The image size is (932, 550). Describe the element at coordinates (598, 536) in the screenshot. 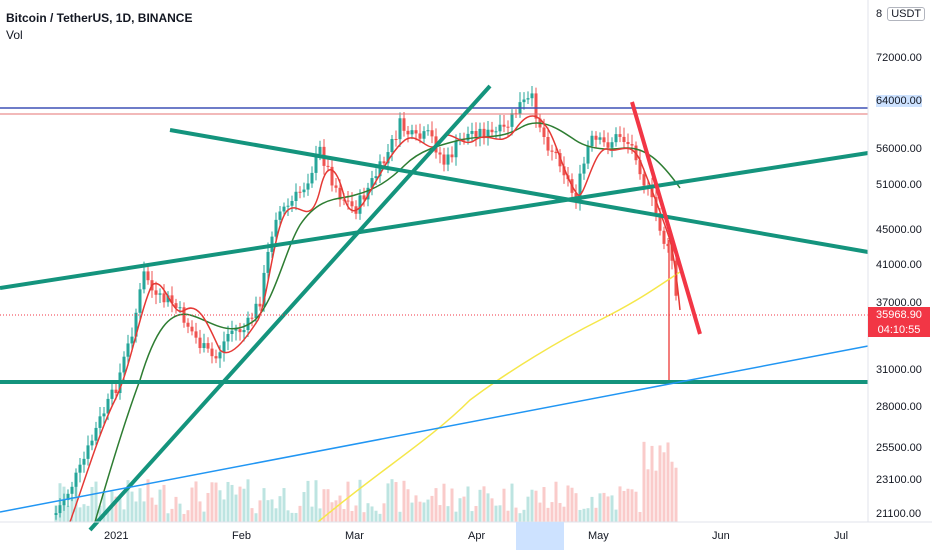

I see `time-label: May` at that location.